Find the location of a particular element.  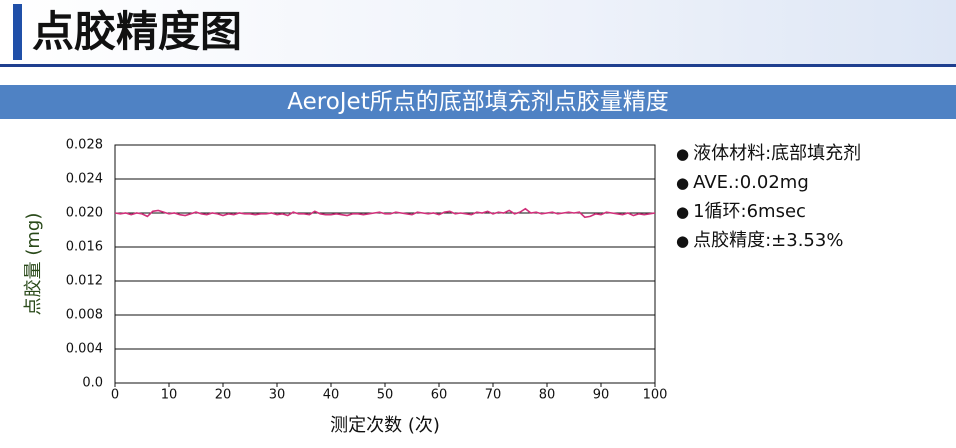

y-tick-label: 0.0 is located at coordinates (92, 383).